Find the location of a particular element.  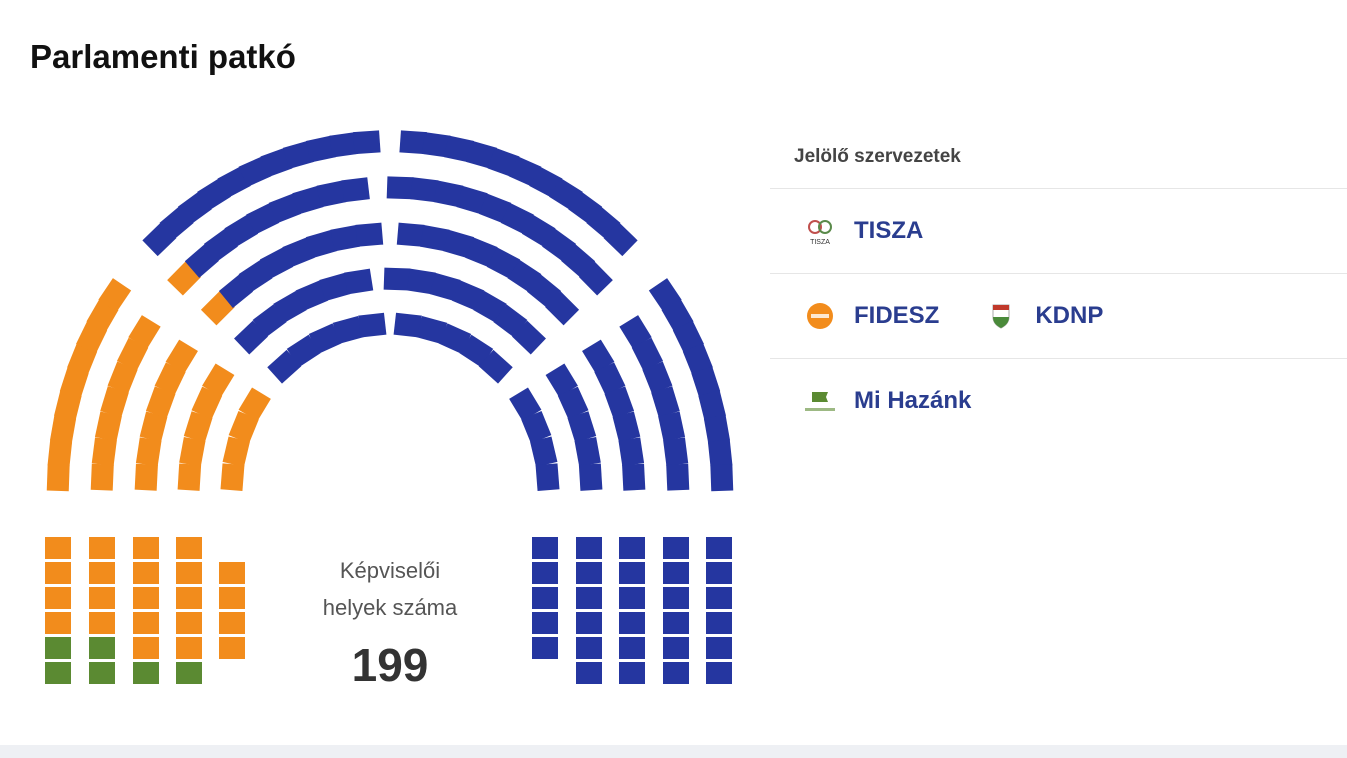

legend-item-fidesz: FIDESZ is located at coordinates (870, 316).